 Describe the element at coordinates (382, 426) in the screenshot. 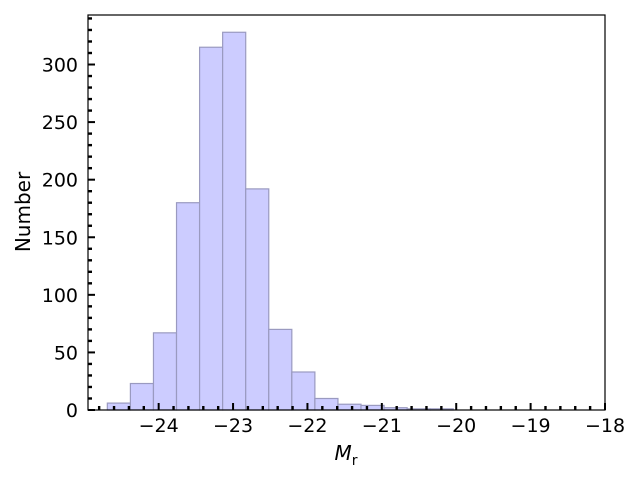

I see `x-tick-label: −21` at that location.